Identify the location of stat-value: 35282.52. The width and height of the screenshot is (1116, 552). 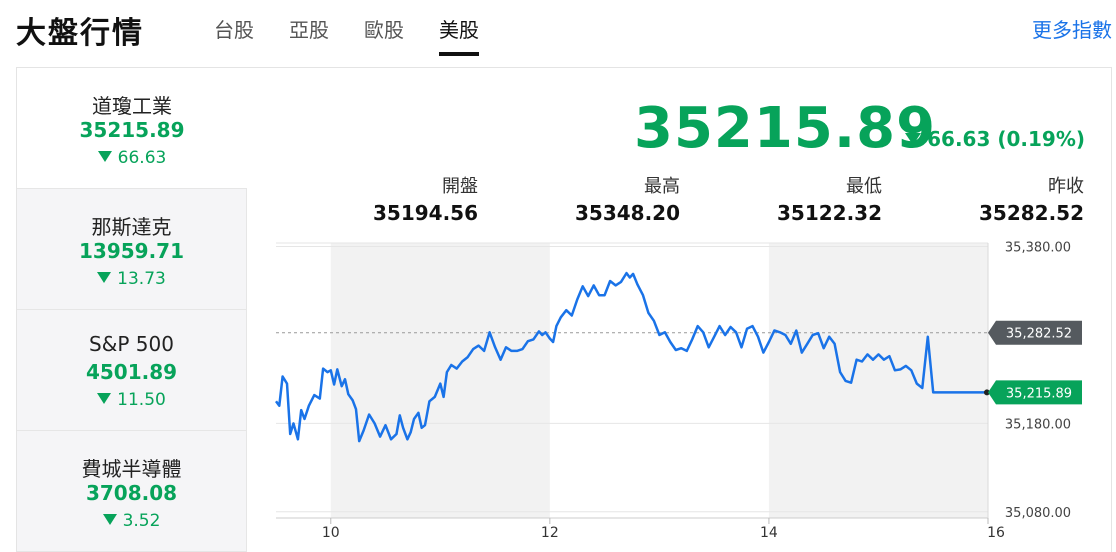
(1031, 213).